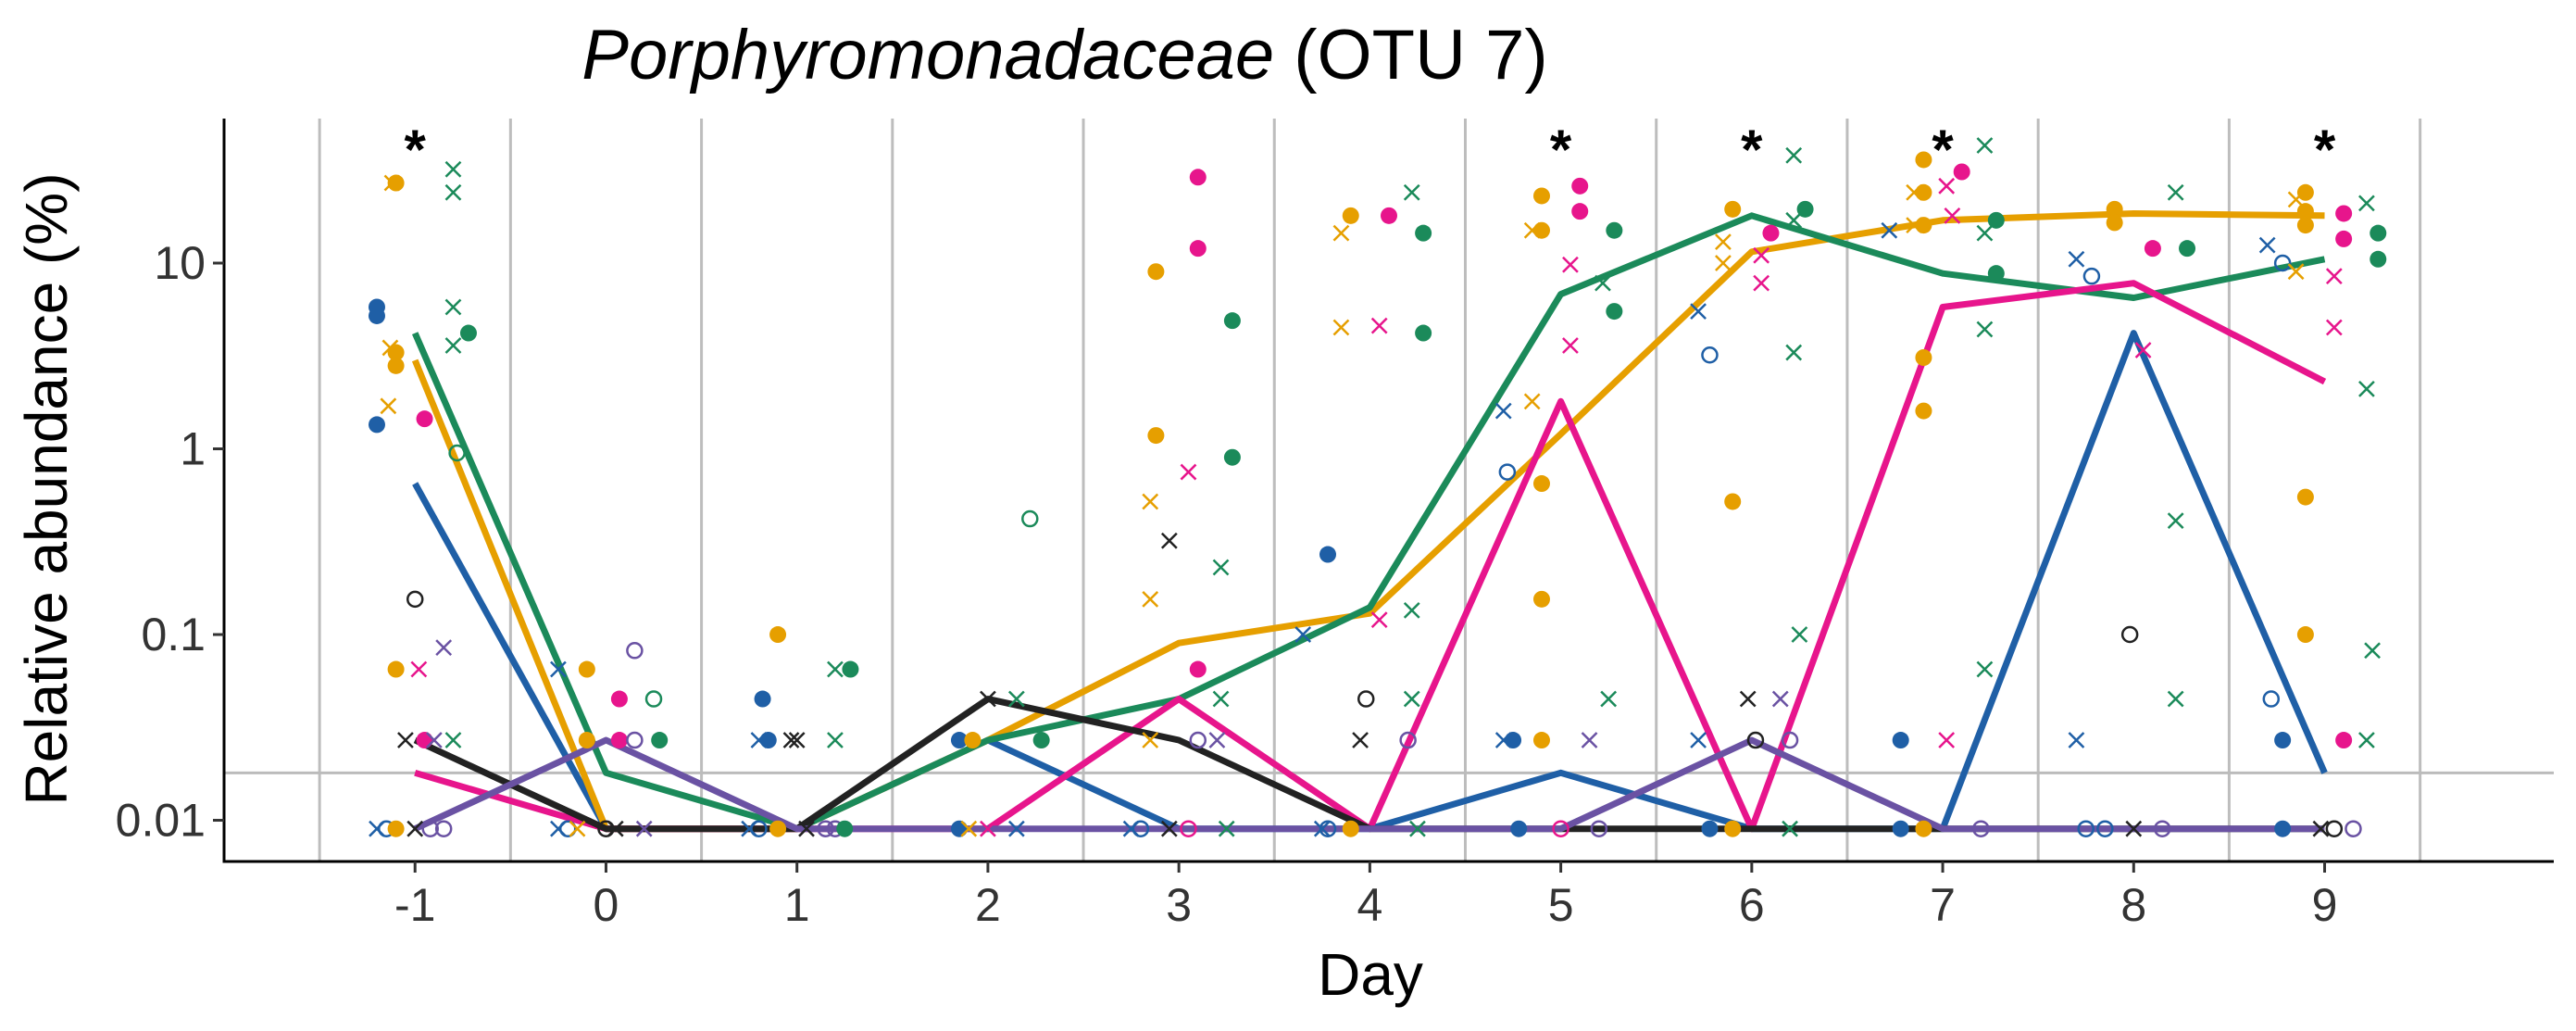  What do you see at coordinates (2325, 905) in the screenshot?
I see `x-tick-label: 9` at bounding box center [2325, 905].